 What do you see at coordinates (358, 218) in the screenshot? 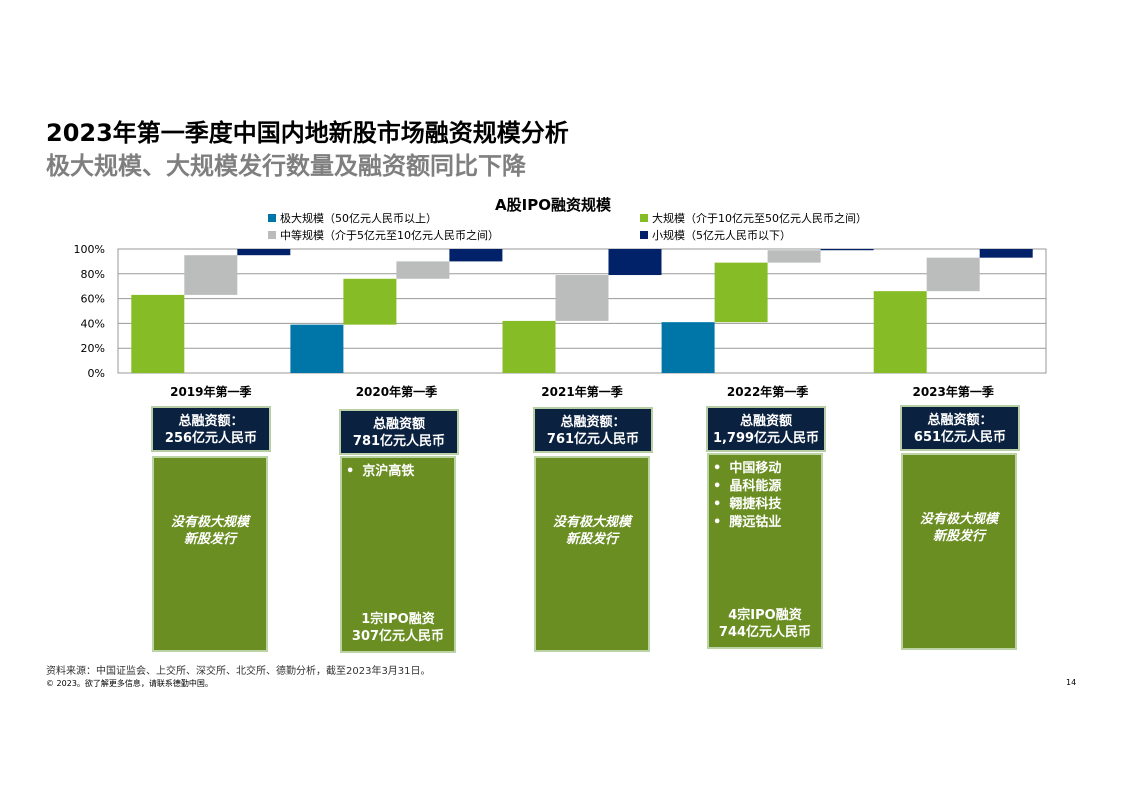
I see `legend-label: 极大规模（50亿元人民币以上）` at bounding box center [358, 218].